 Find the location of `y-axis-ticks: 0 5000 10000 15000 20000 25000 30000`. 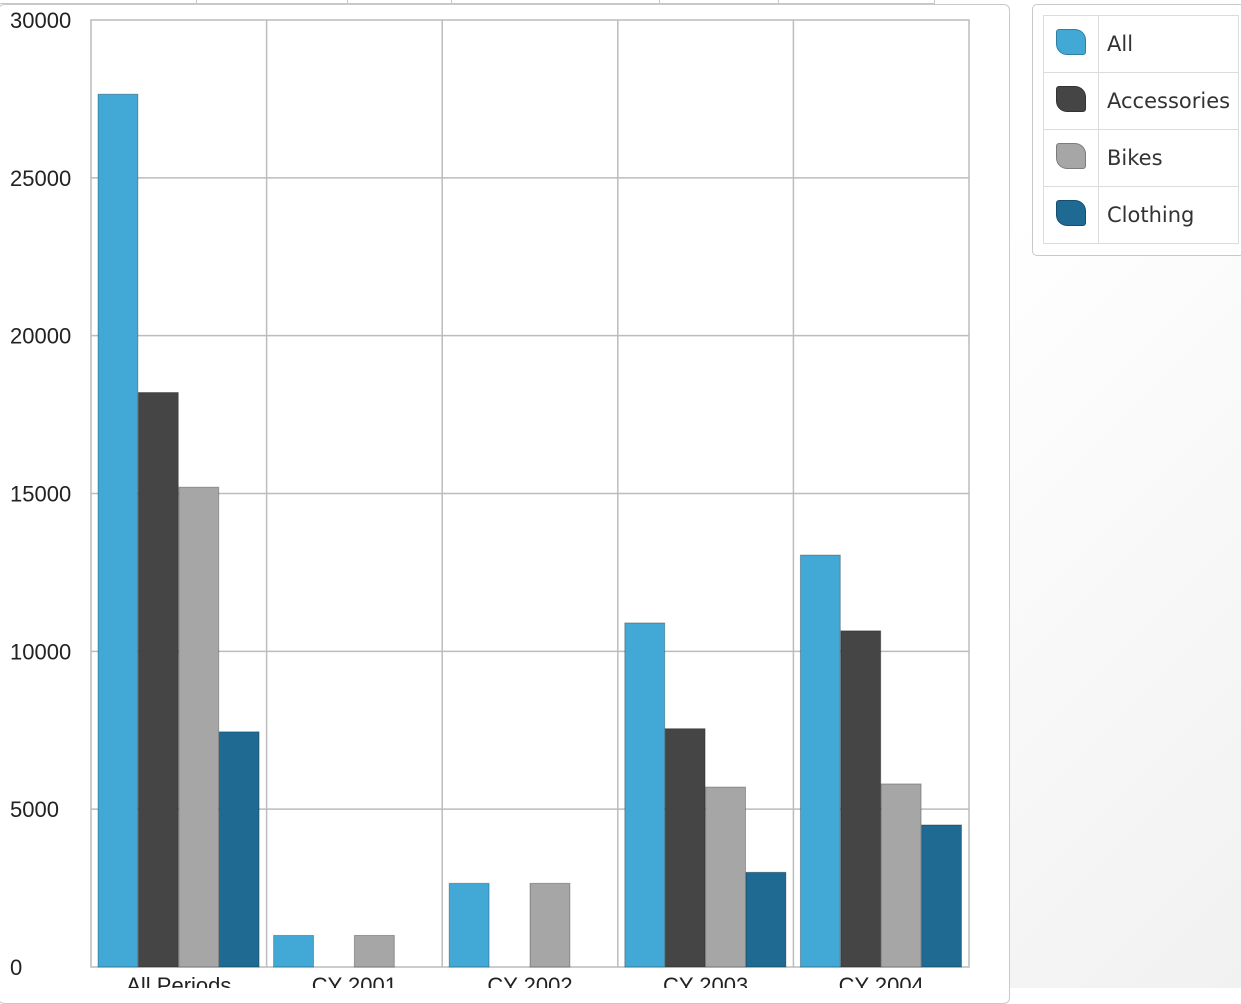

y-axis-ticks: 0 5000 10000 15000 20000 25000 30000 is located at coordinates (40, 494).